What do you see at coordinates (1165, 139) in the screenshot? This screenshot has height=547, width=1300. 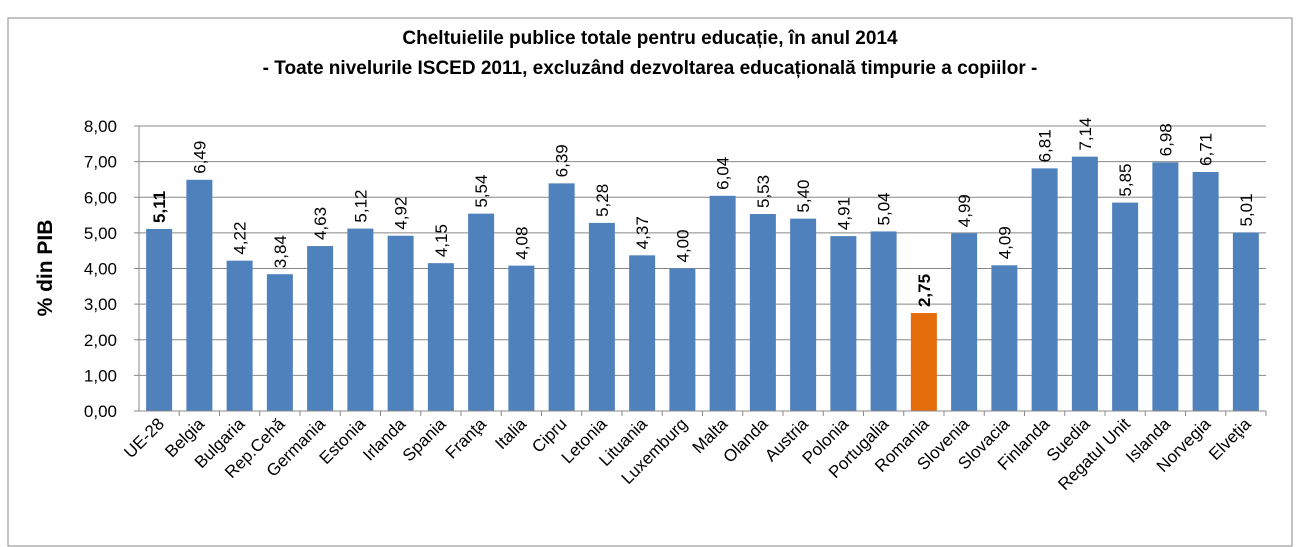 I see `value-label: 6,98` at bounding box center [1165, 139].